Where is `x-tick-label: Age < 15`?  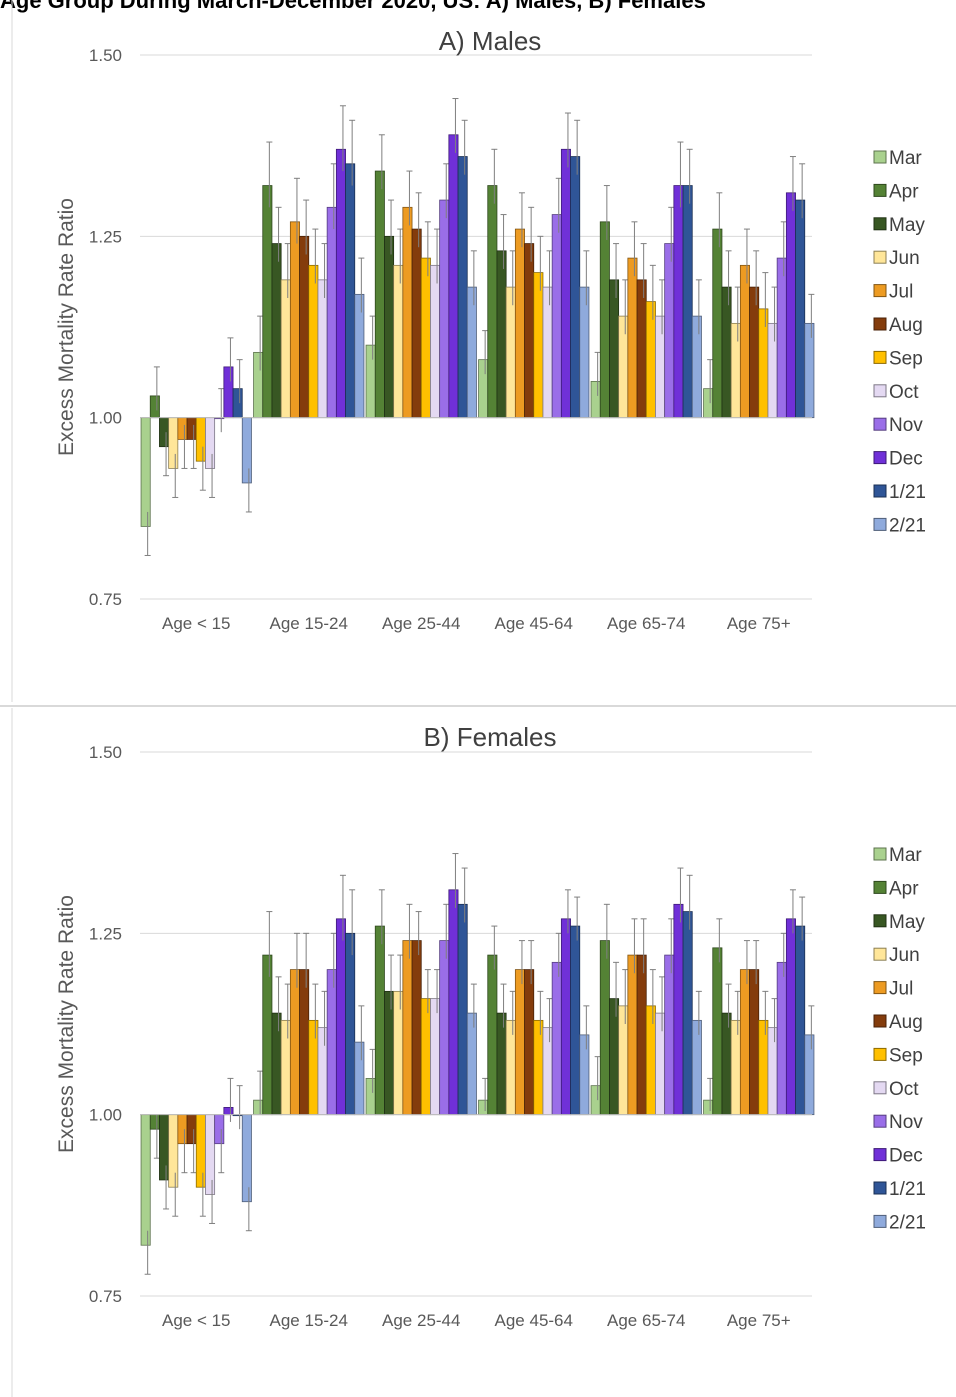 x-tick-label: Age < 15 is located at coordinates (196, 623).